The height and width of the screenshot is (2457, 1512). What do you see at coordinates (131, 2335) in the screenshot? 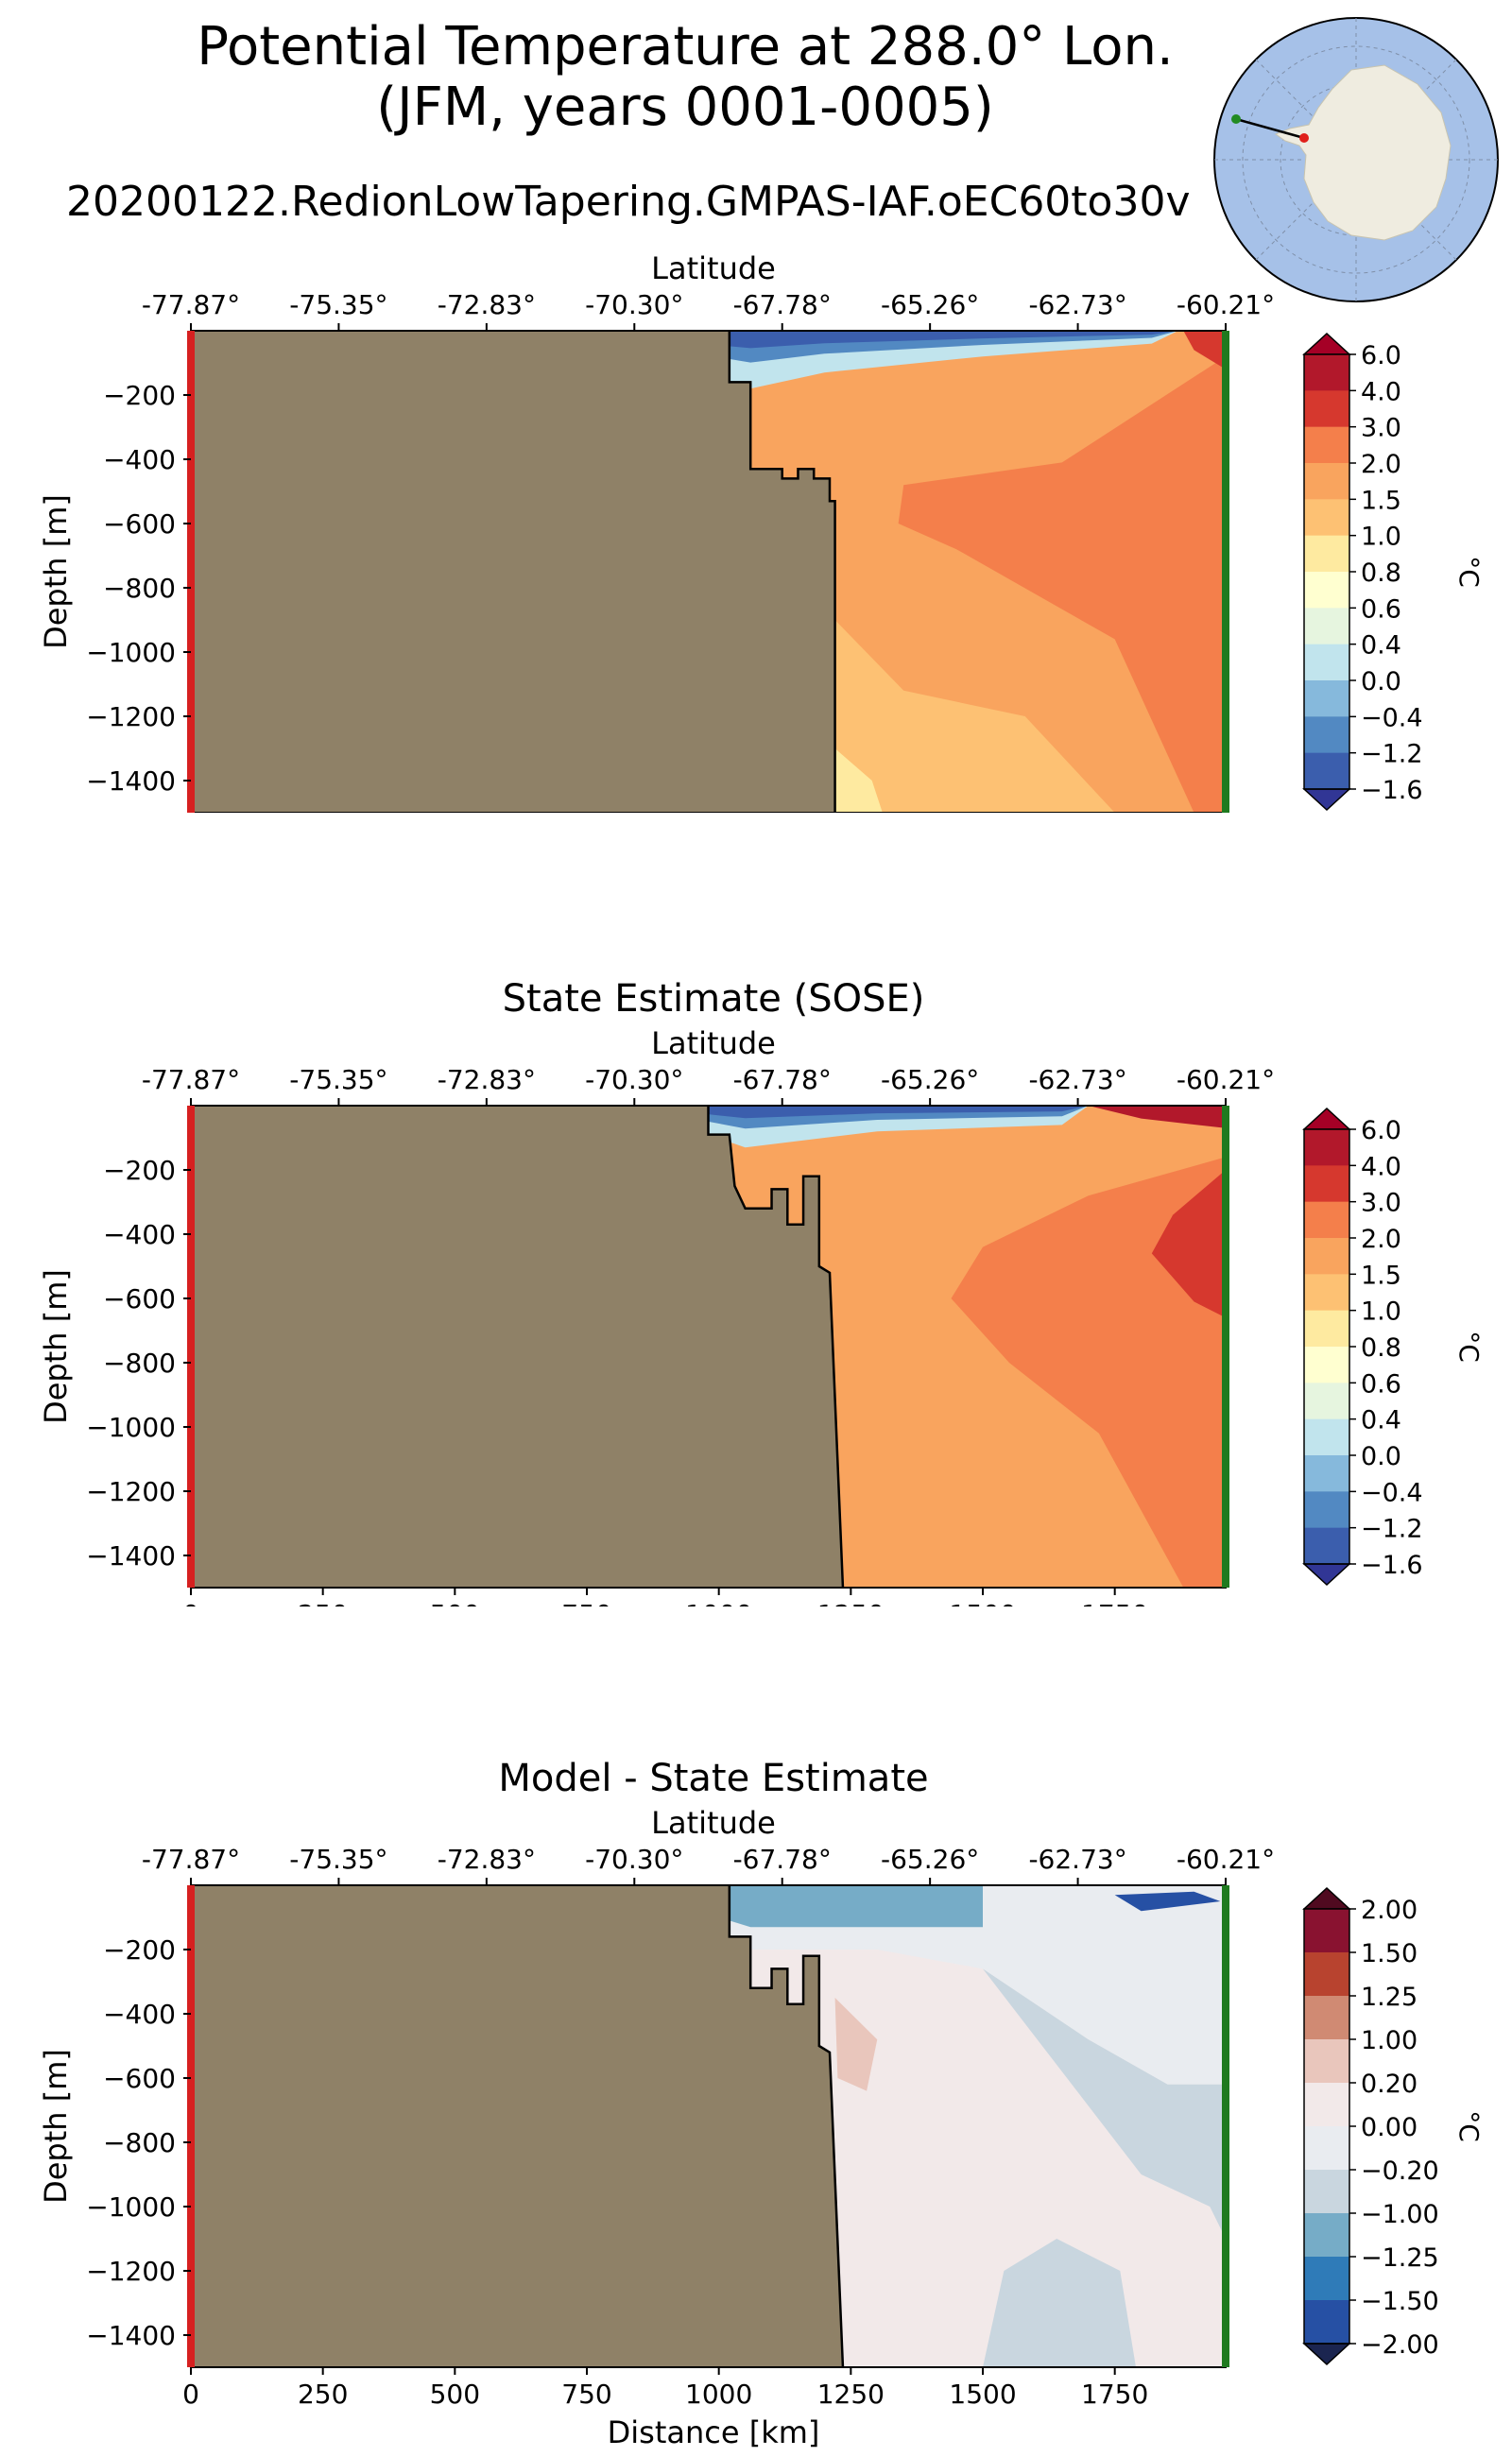
I see `y-tick-label: −1400` at bounding box center [131, 2335].